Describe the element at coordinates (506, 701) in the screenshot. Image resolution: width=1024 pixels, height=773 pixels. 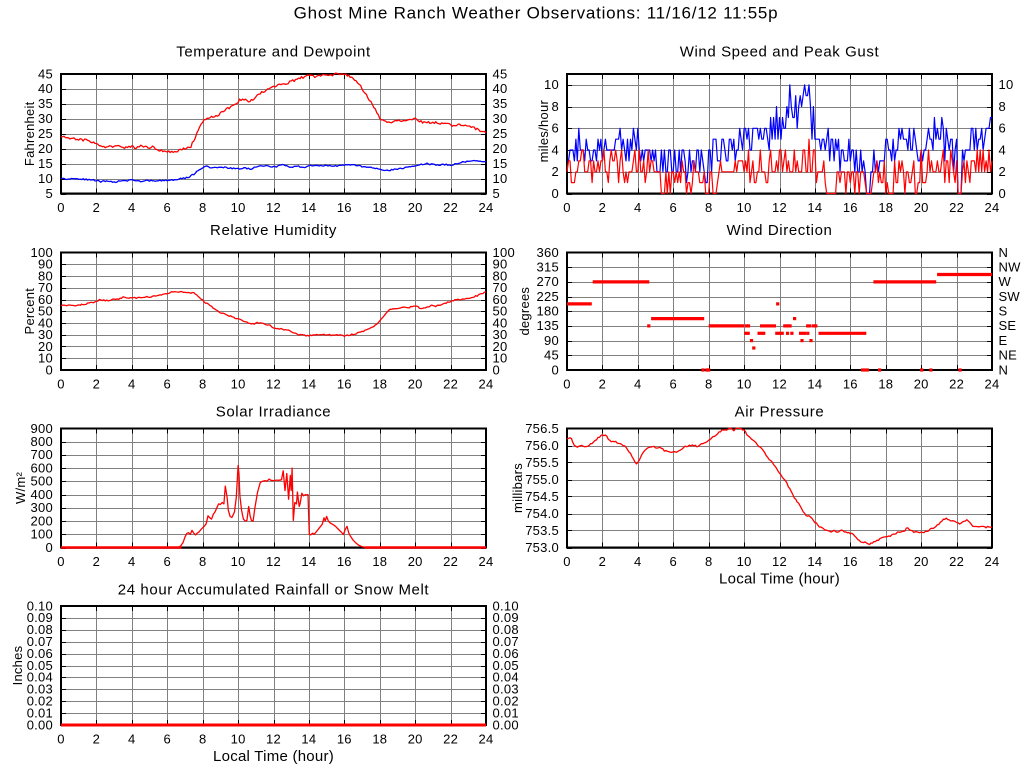
I see `svg-text: 0.02` at that location.